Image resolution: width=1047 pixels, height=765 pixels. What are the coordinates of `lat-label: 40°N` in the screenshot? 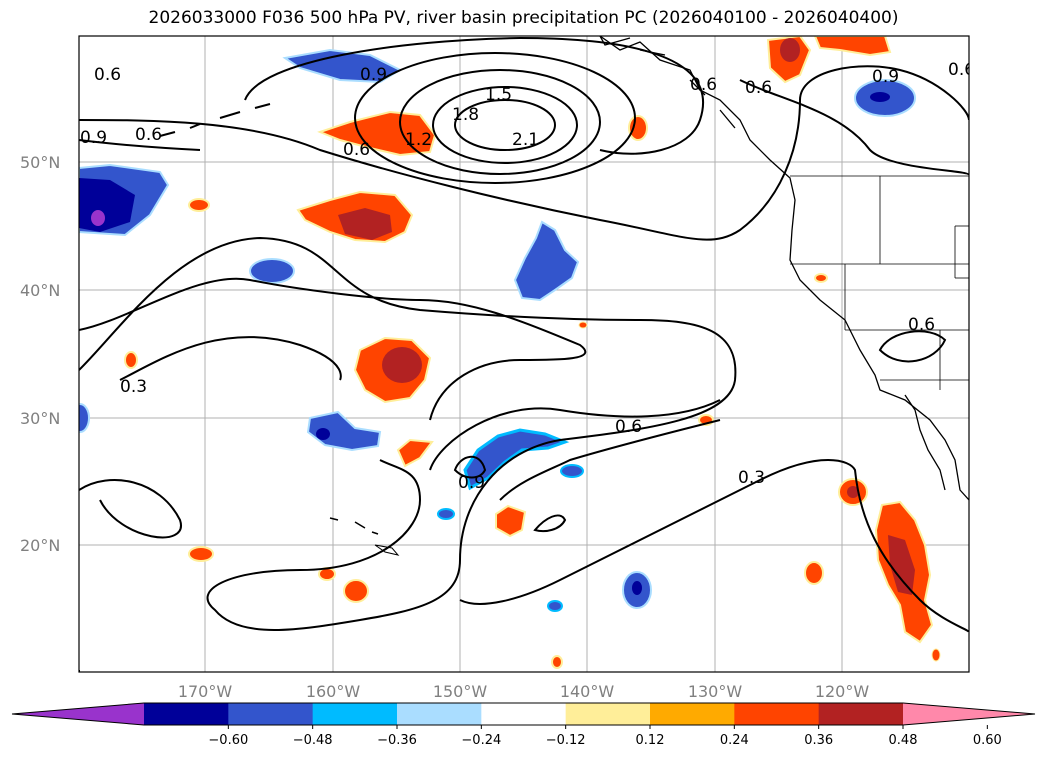 It's located at (40, 290).